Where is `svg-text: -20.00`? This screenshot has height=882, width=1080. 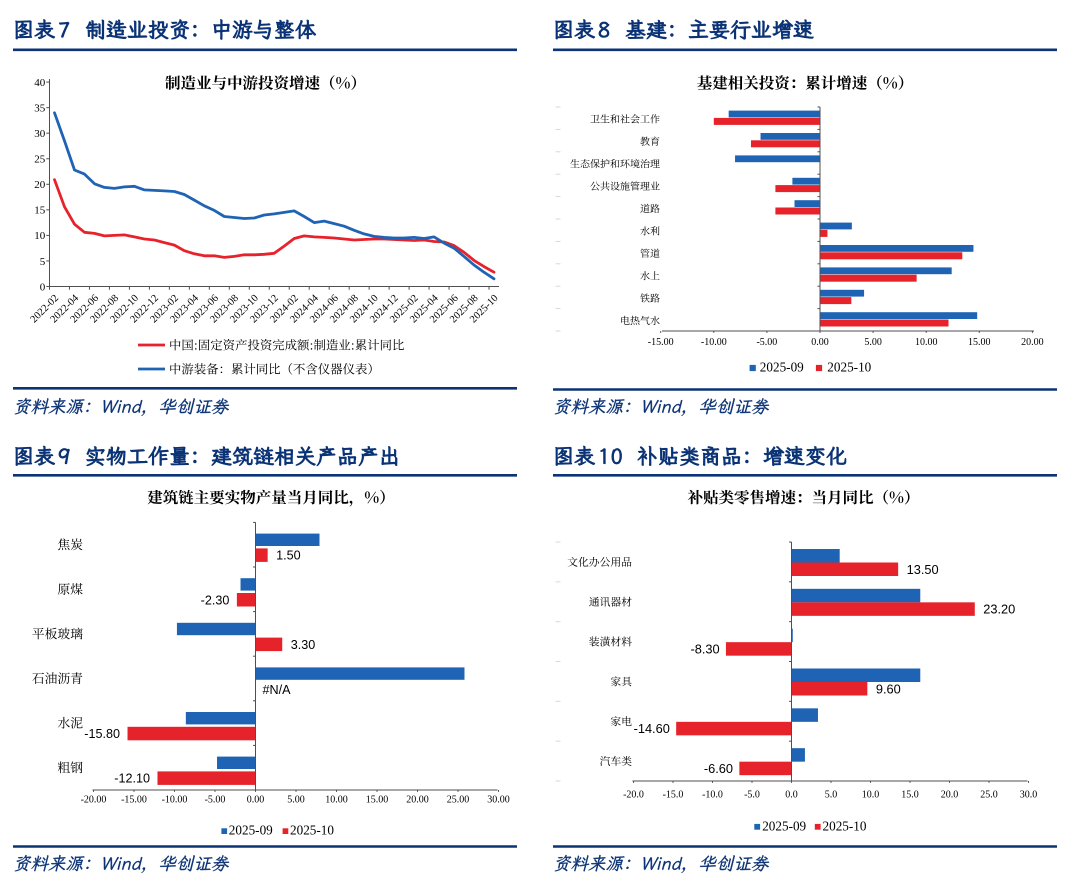 svg-text: -20.00 is located at coordinates (94, 800).